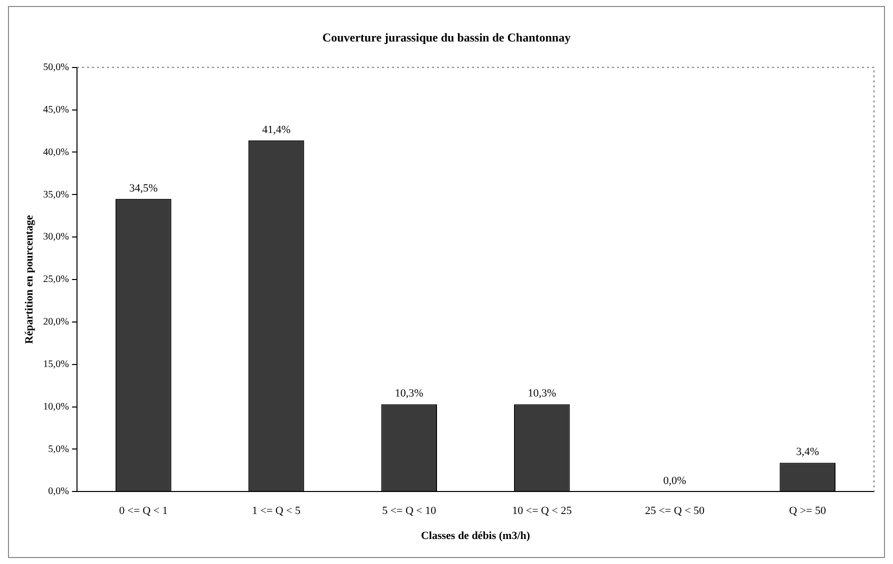 Image resolution: width=893 pixels, height=564 pixels. Describe the element at coordinates (56, 152) in the screenshot. I see `y-tick-label: 40,0%` at that location.